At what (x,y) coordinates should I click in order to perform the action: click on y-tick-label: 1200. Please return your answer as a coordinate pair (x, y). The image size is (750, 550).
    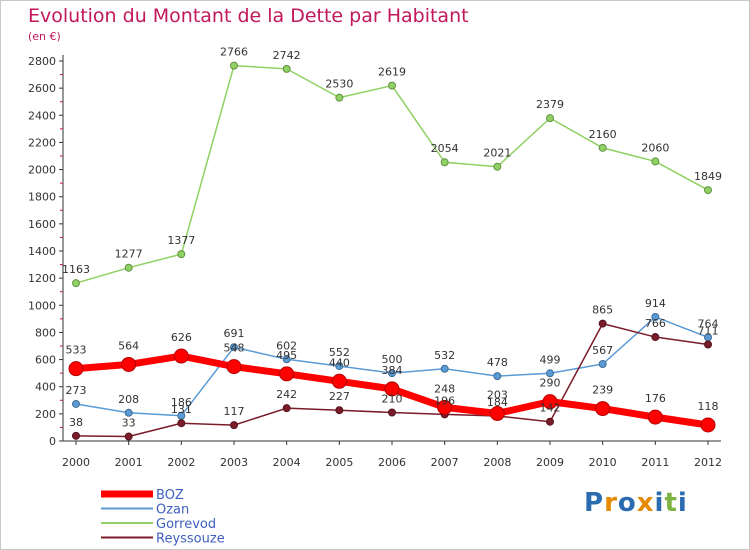
    Looking at the image, I should click on (42, 278).